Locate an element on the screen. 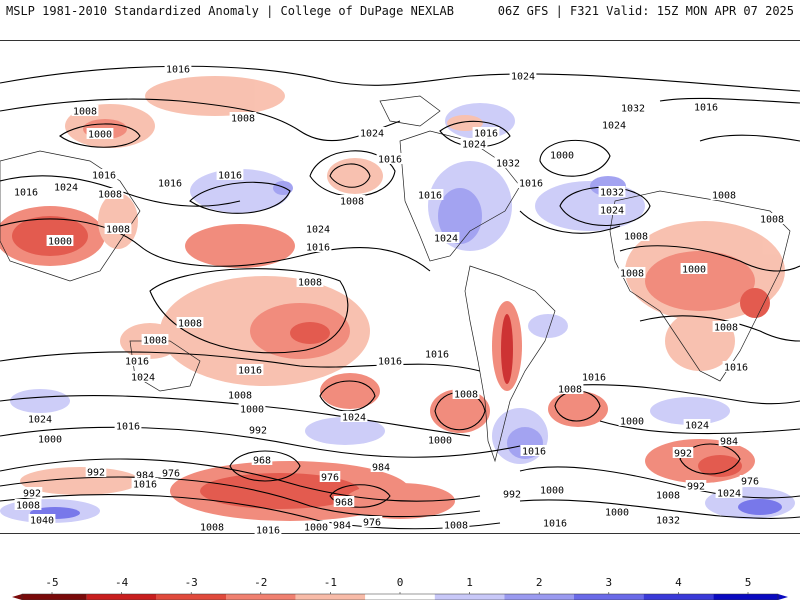 Image resolution: width=800 pixels, height=600 pixels. svg-text: 1032 is located at coordinates (612, 193).